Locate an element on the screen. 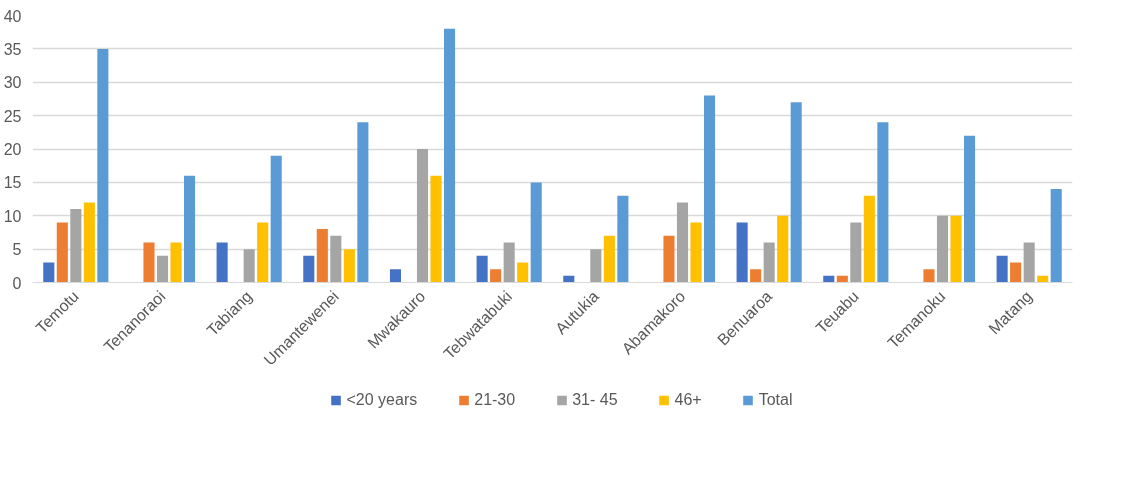 The width and height of the screenshot is (1130, 493). y-tick-label: 0 is located at coordinates (17, 283).